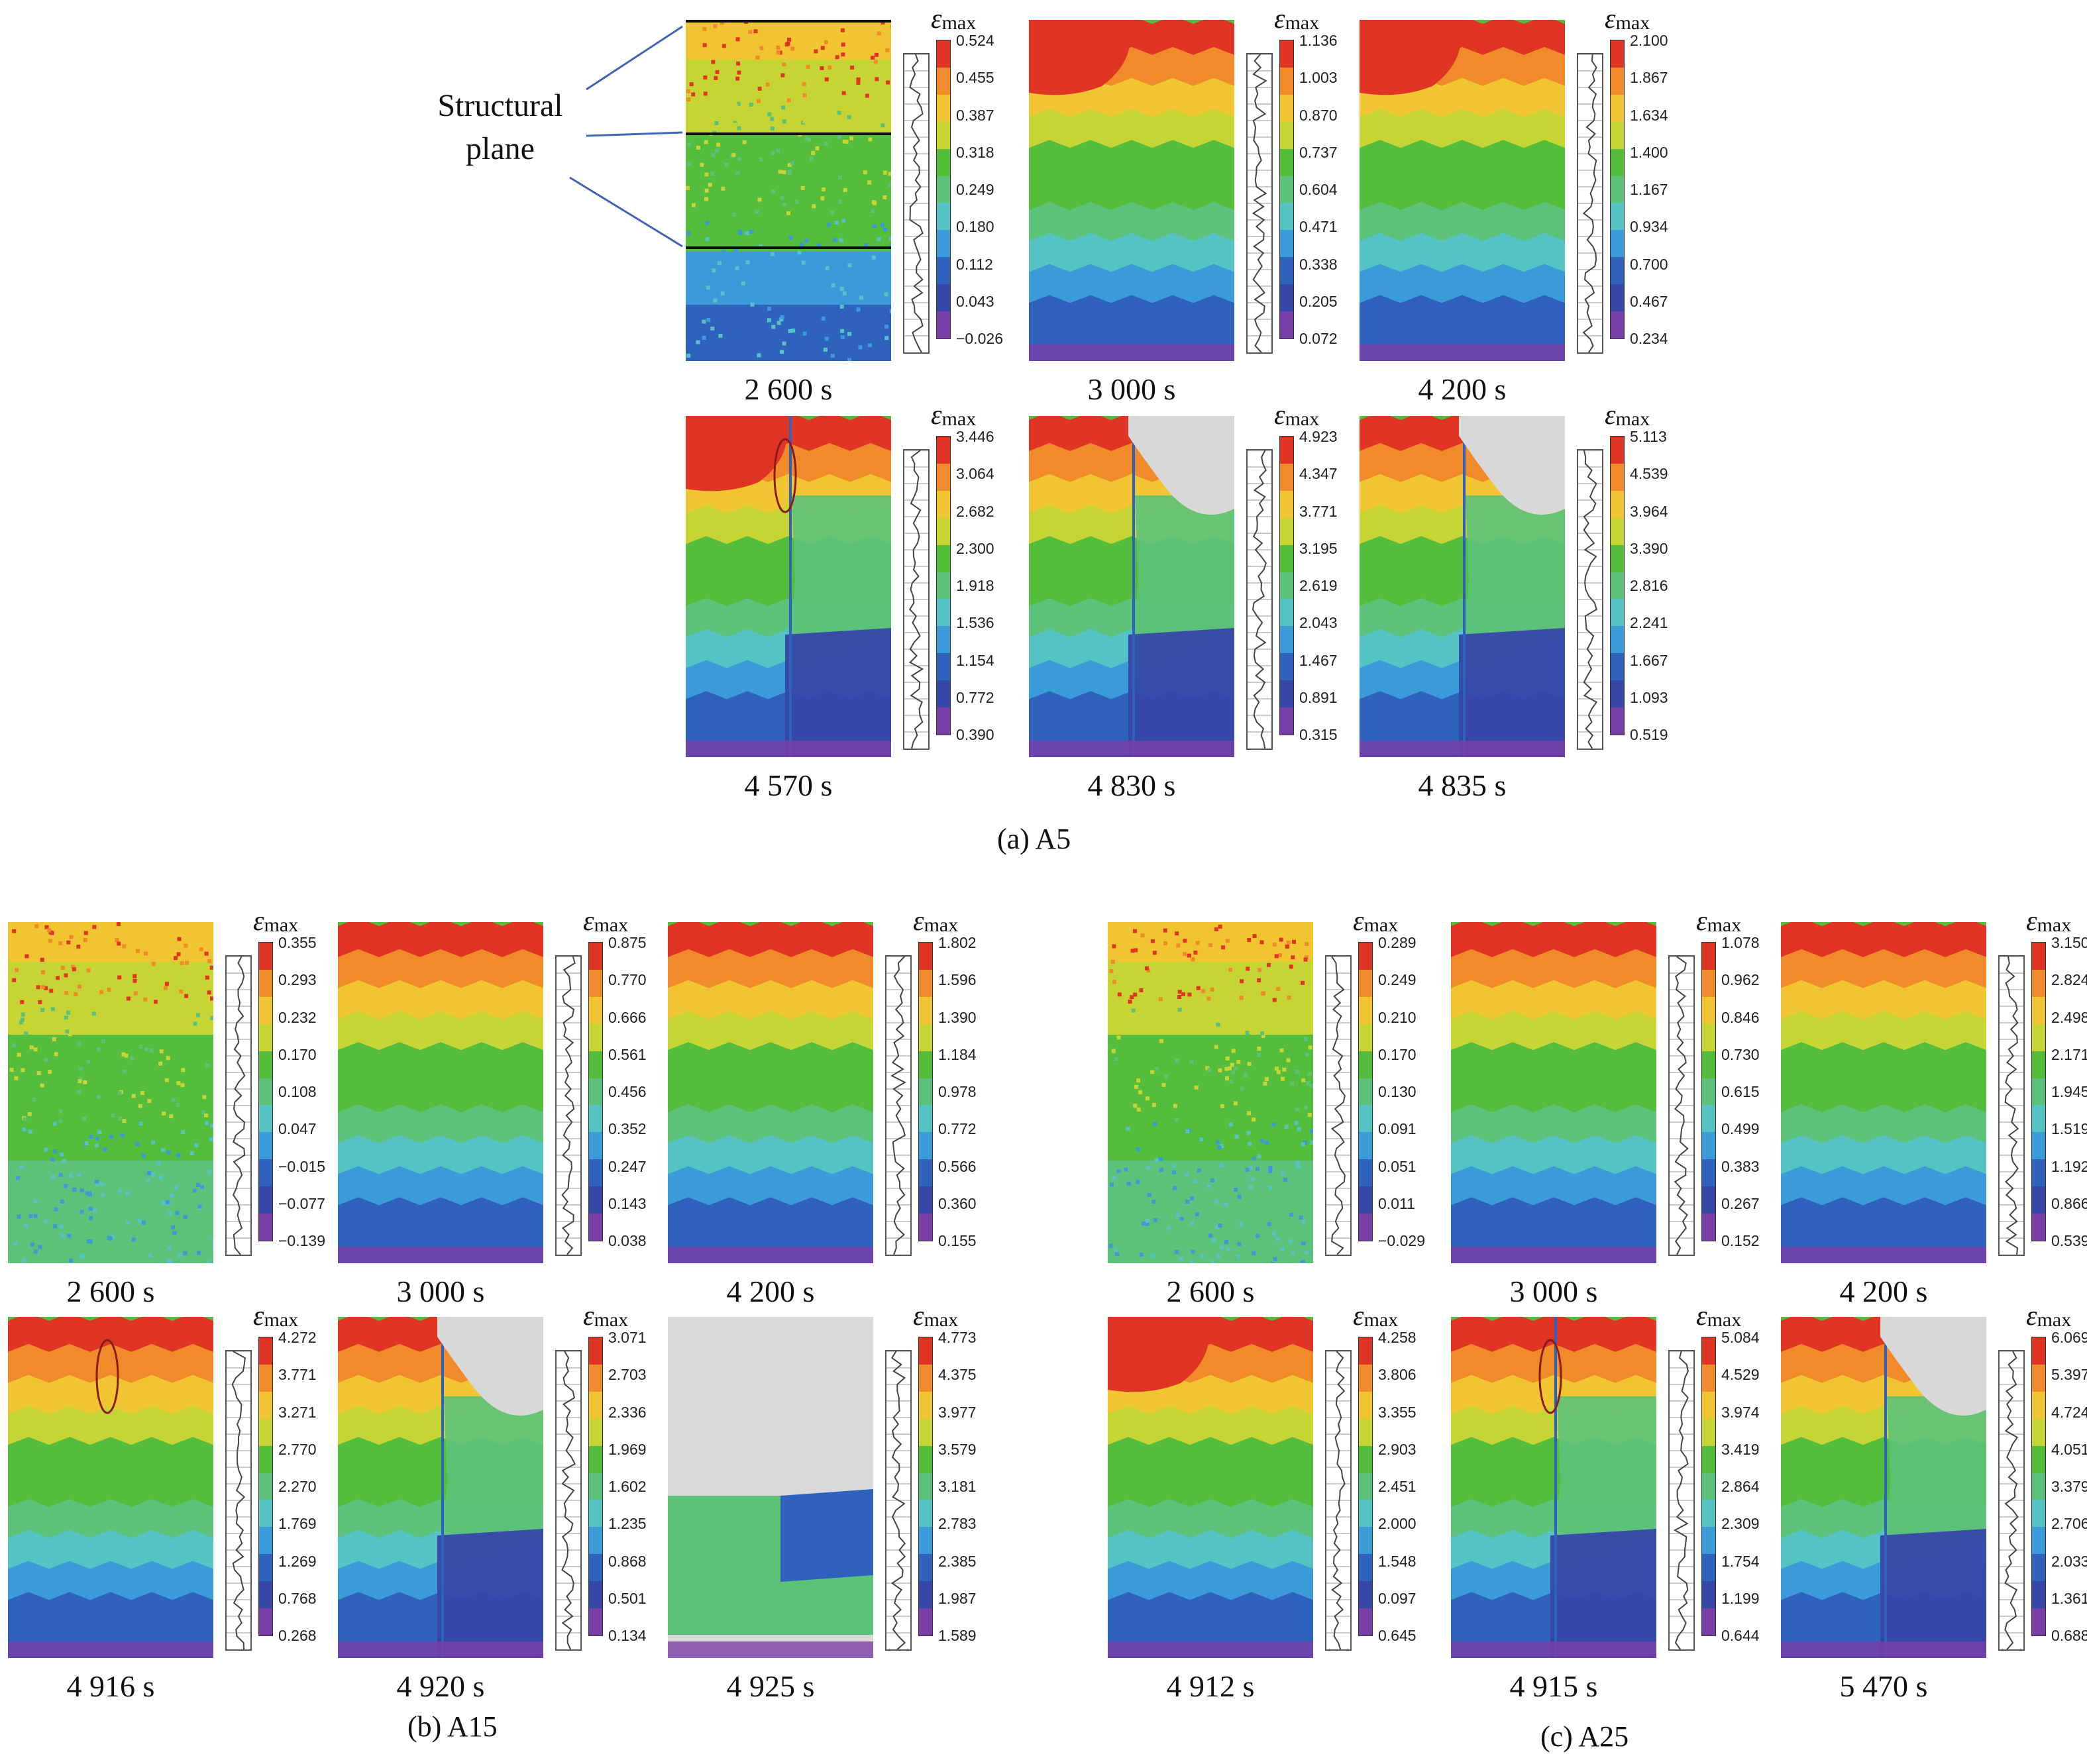 The height and width of the screenshot is (1764, 2087). What do you see at coordinates (957, 1166) in the screenshot?
I see `colorbar-tick-label: 0.566` at bounding box center [957, 1166].